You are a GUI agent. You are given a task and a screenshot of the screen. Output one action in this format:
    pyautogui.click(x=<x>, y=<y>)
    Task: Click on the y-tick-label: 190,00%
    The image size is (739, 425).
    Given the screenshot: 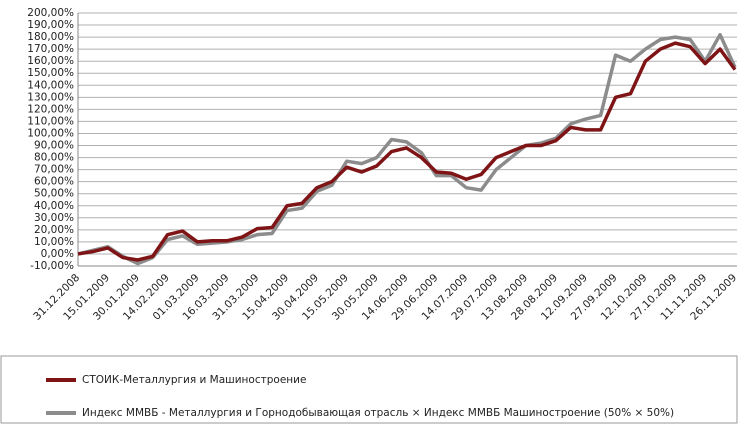 What is the action you would take?
    pyautogui.click(x=50, y=25)
    